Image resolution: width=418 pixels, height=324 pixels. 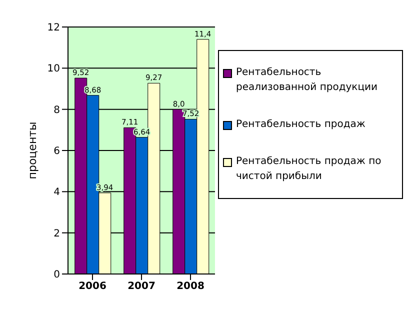 What do you see at coordinates (53, 28) in the screenshot?
I see `y-tick-label: 12` at bounding box center [53, 28].